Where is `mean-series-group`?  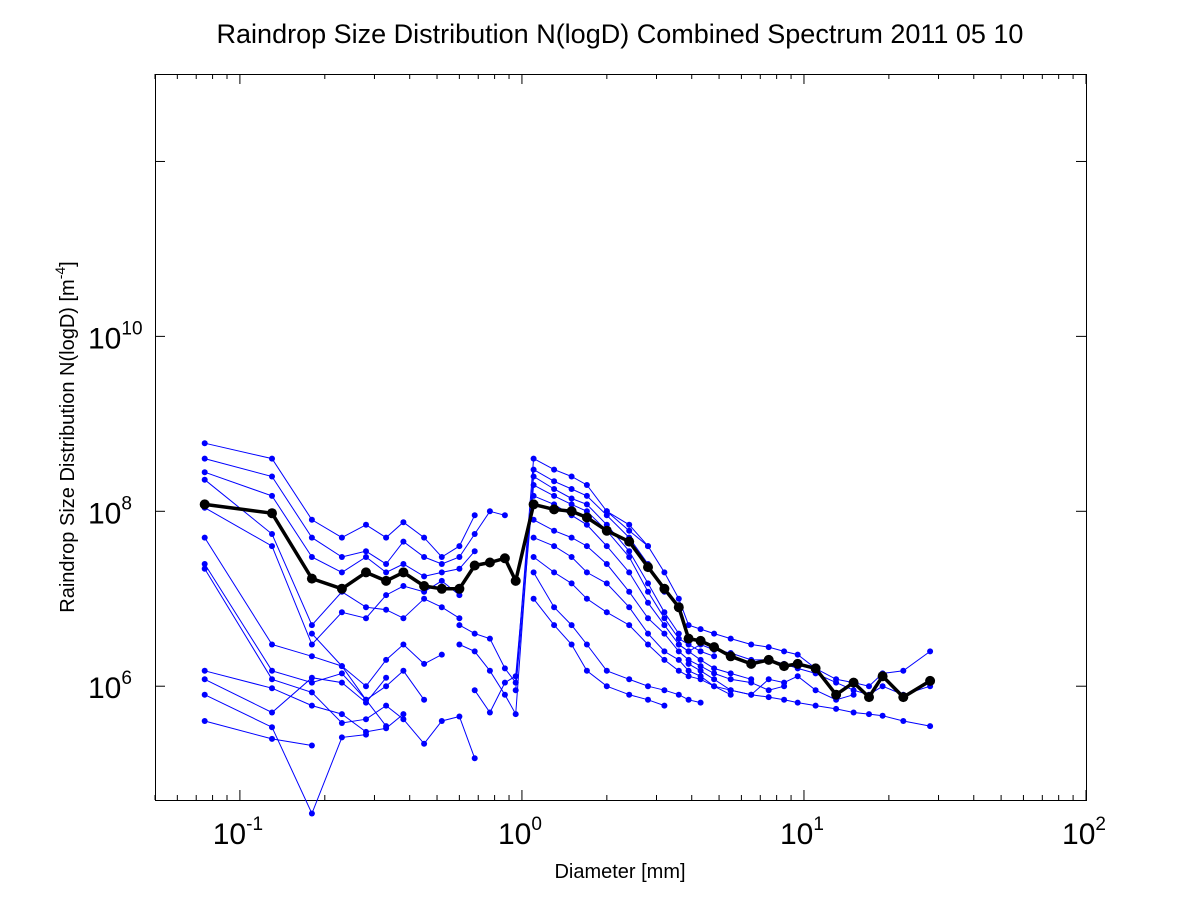 mean-series-group is located at coordinates (567, 601).